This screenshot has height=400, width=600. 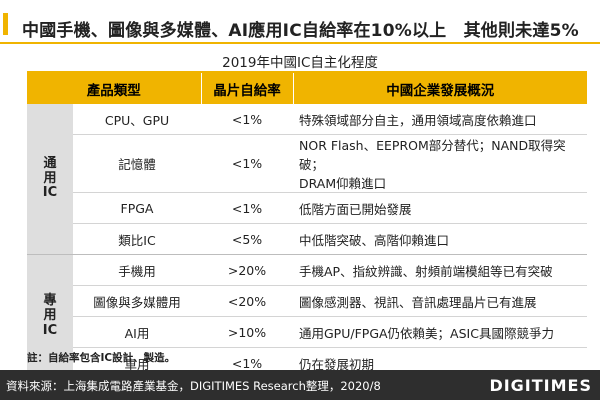 What do you see at coordinates (440, 119) in the screenshot?
I see `description-cell: 特殊領域部分自主，通用領域高度依賴進口` at bounding box center [440, 119].